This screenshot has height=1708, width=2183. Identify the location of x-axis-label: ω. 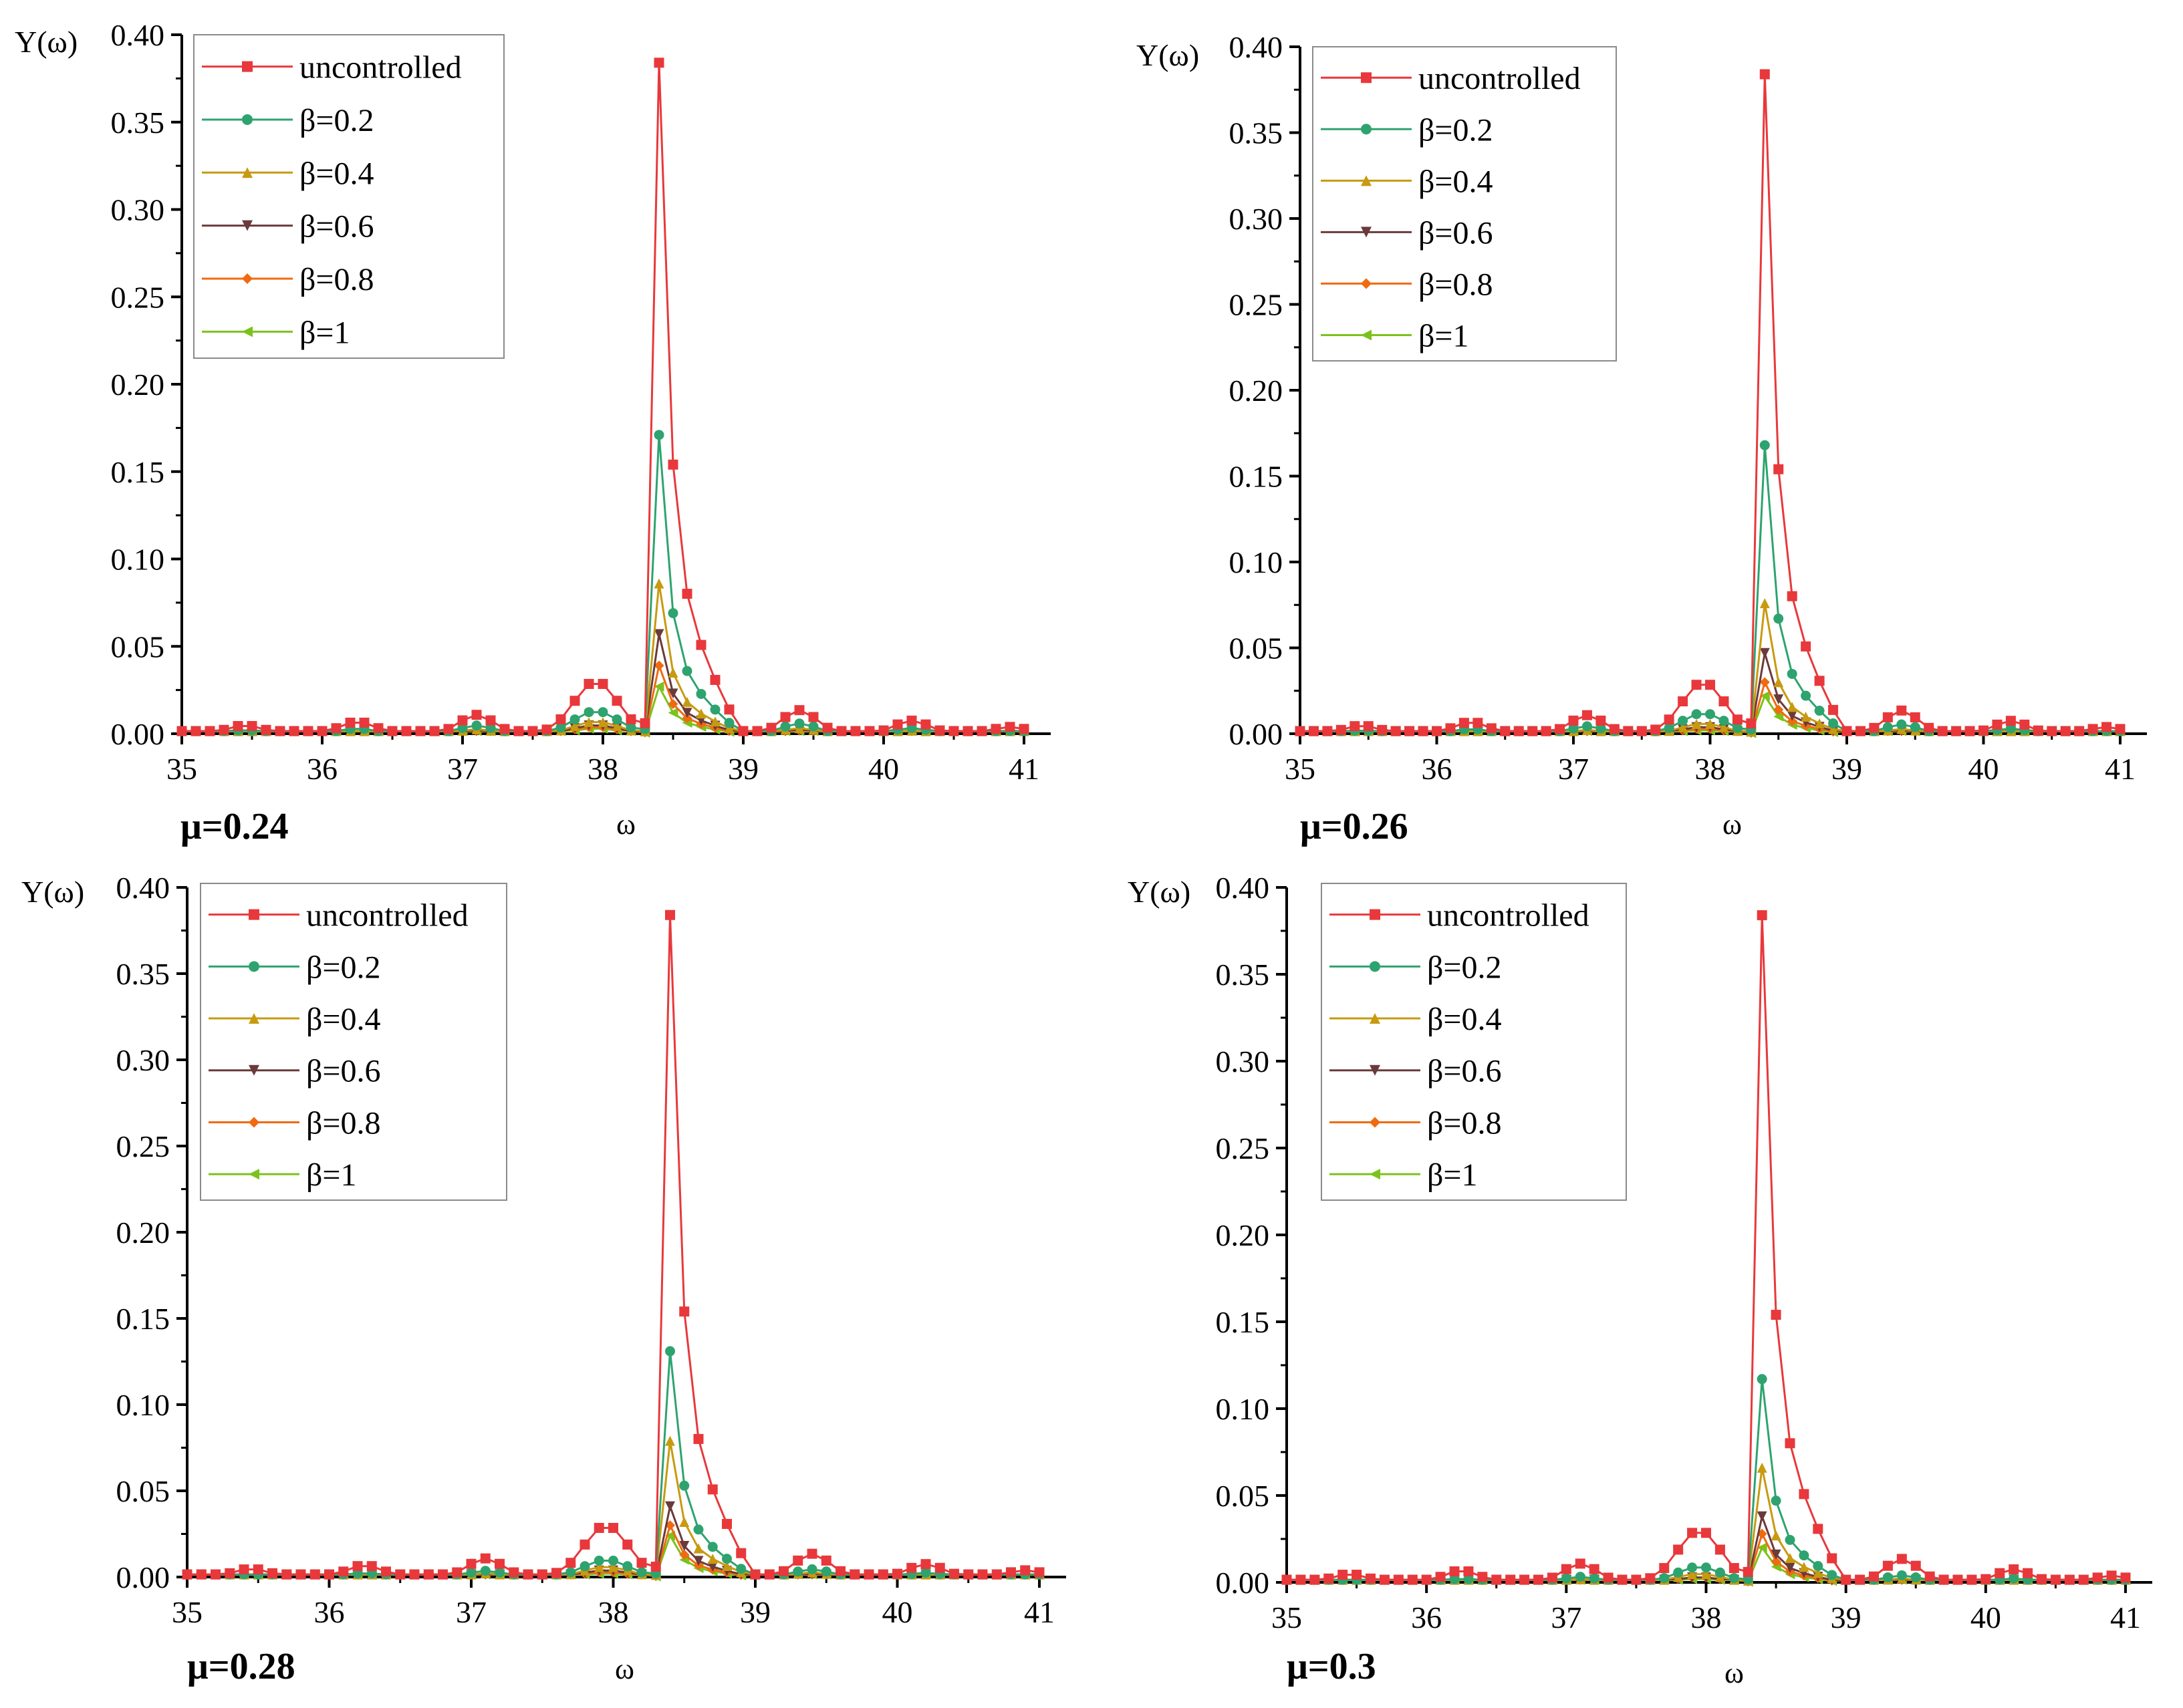
(624, 1669).